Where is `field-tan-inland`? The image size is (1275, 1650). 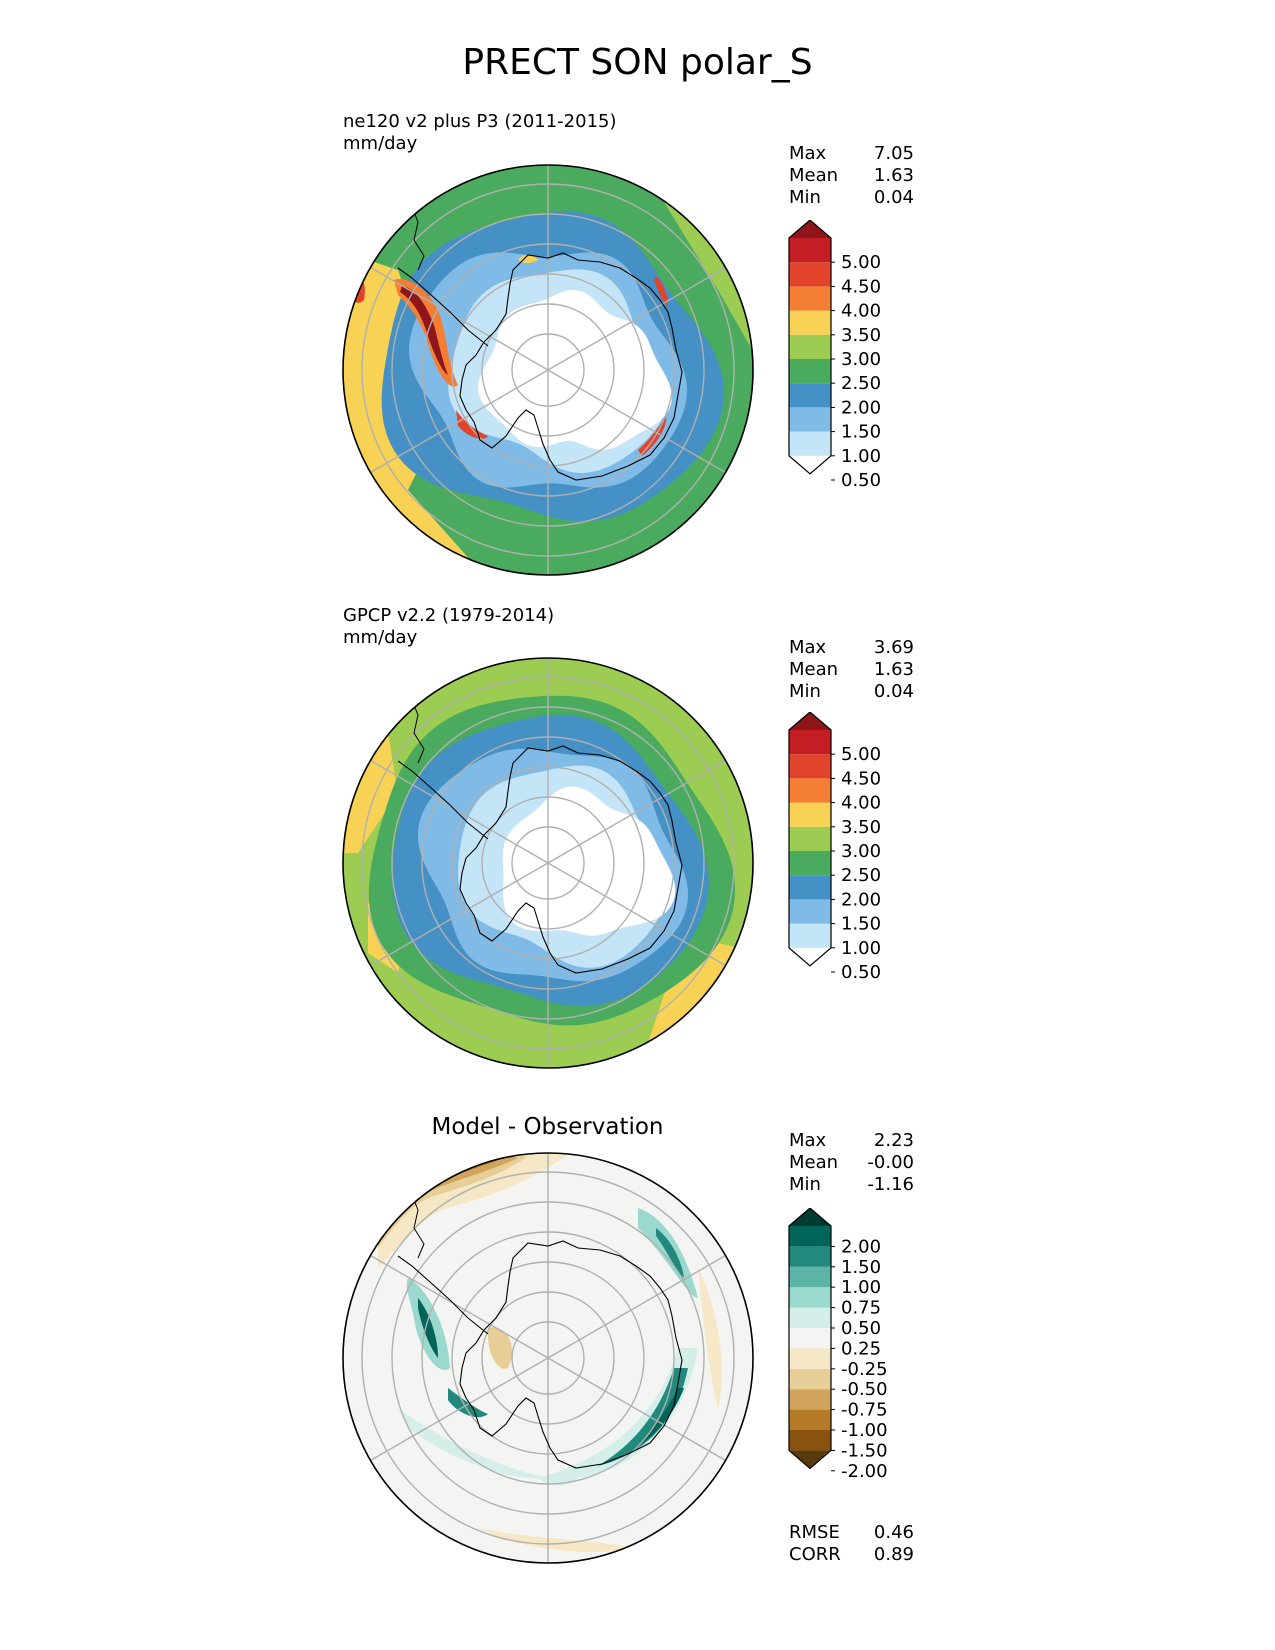
field-tan-inland is located at coordinates (499, 1348).